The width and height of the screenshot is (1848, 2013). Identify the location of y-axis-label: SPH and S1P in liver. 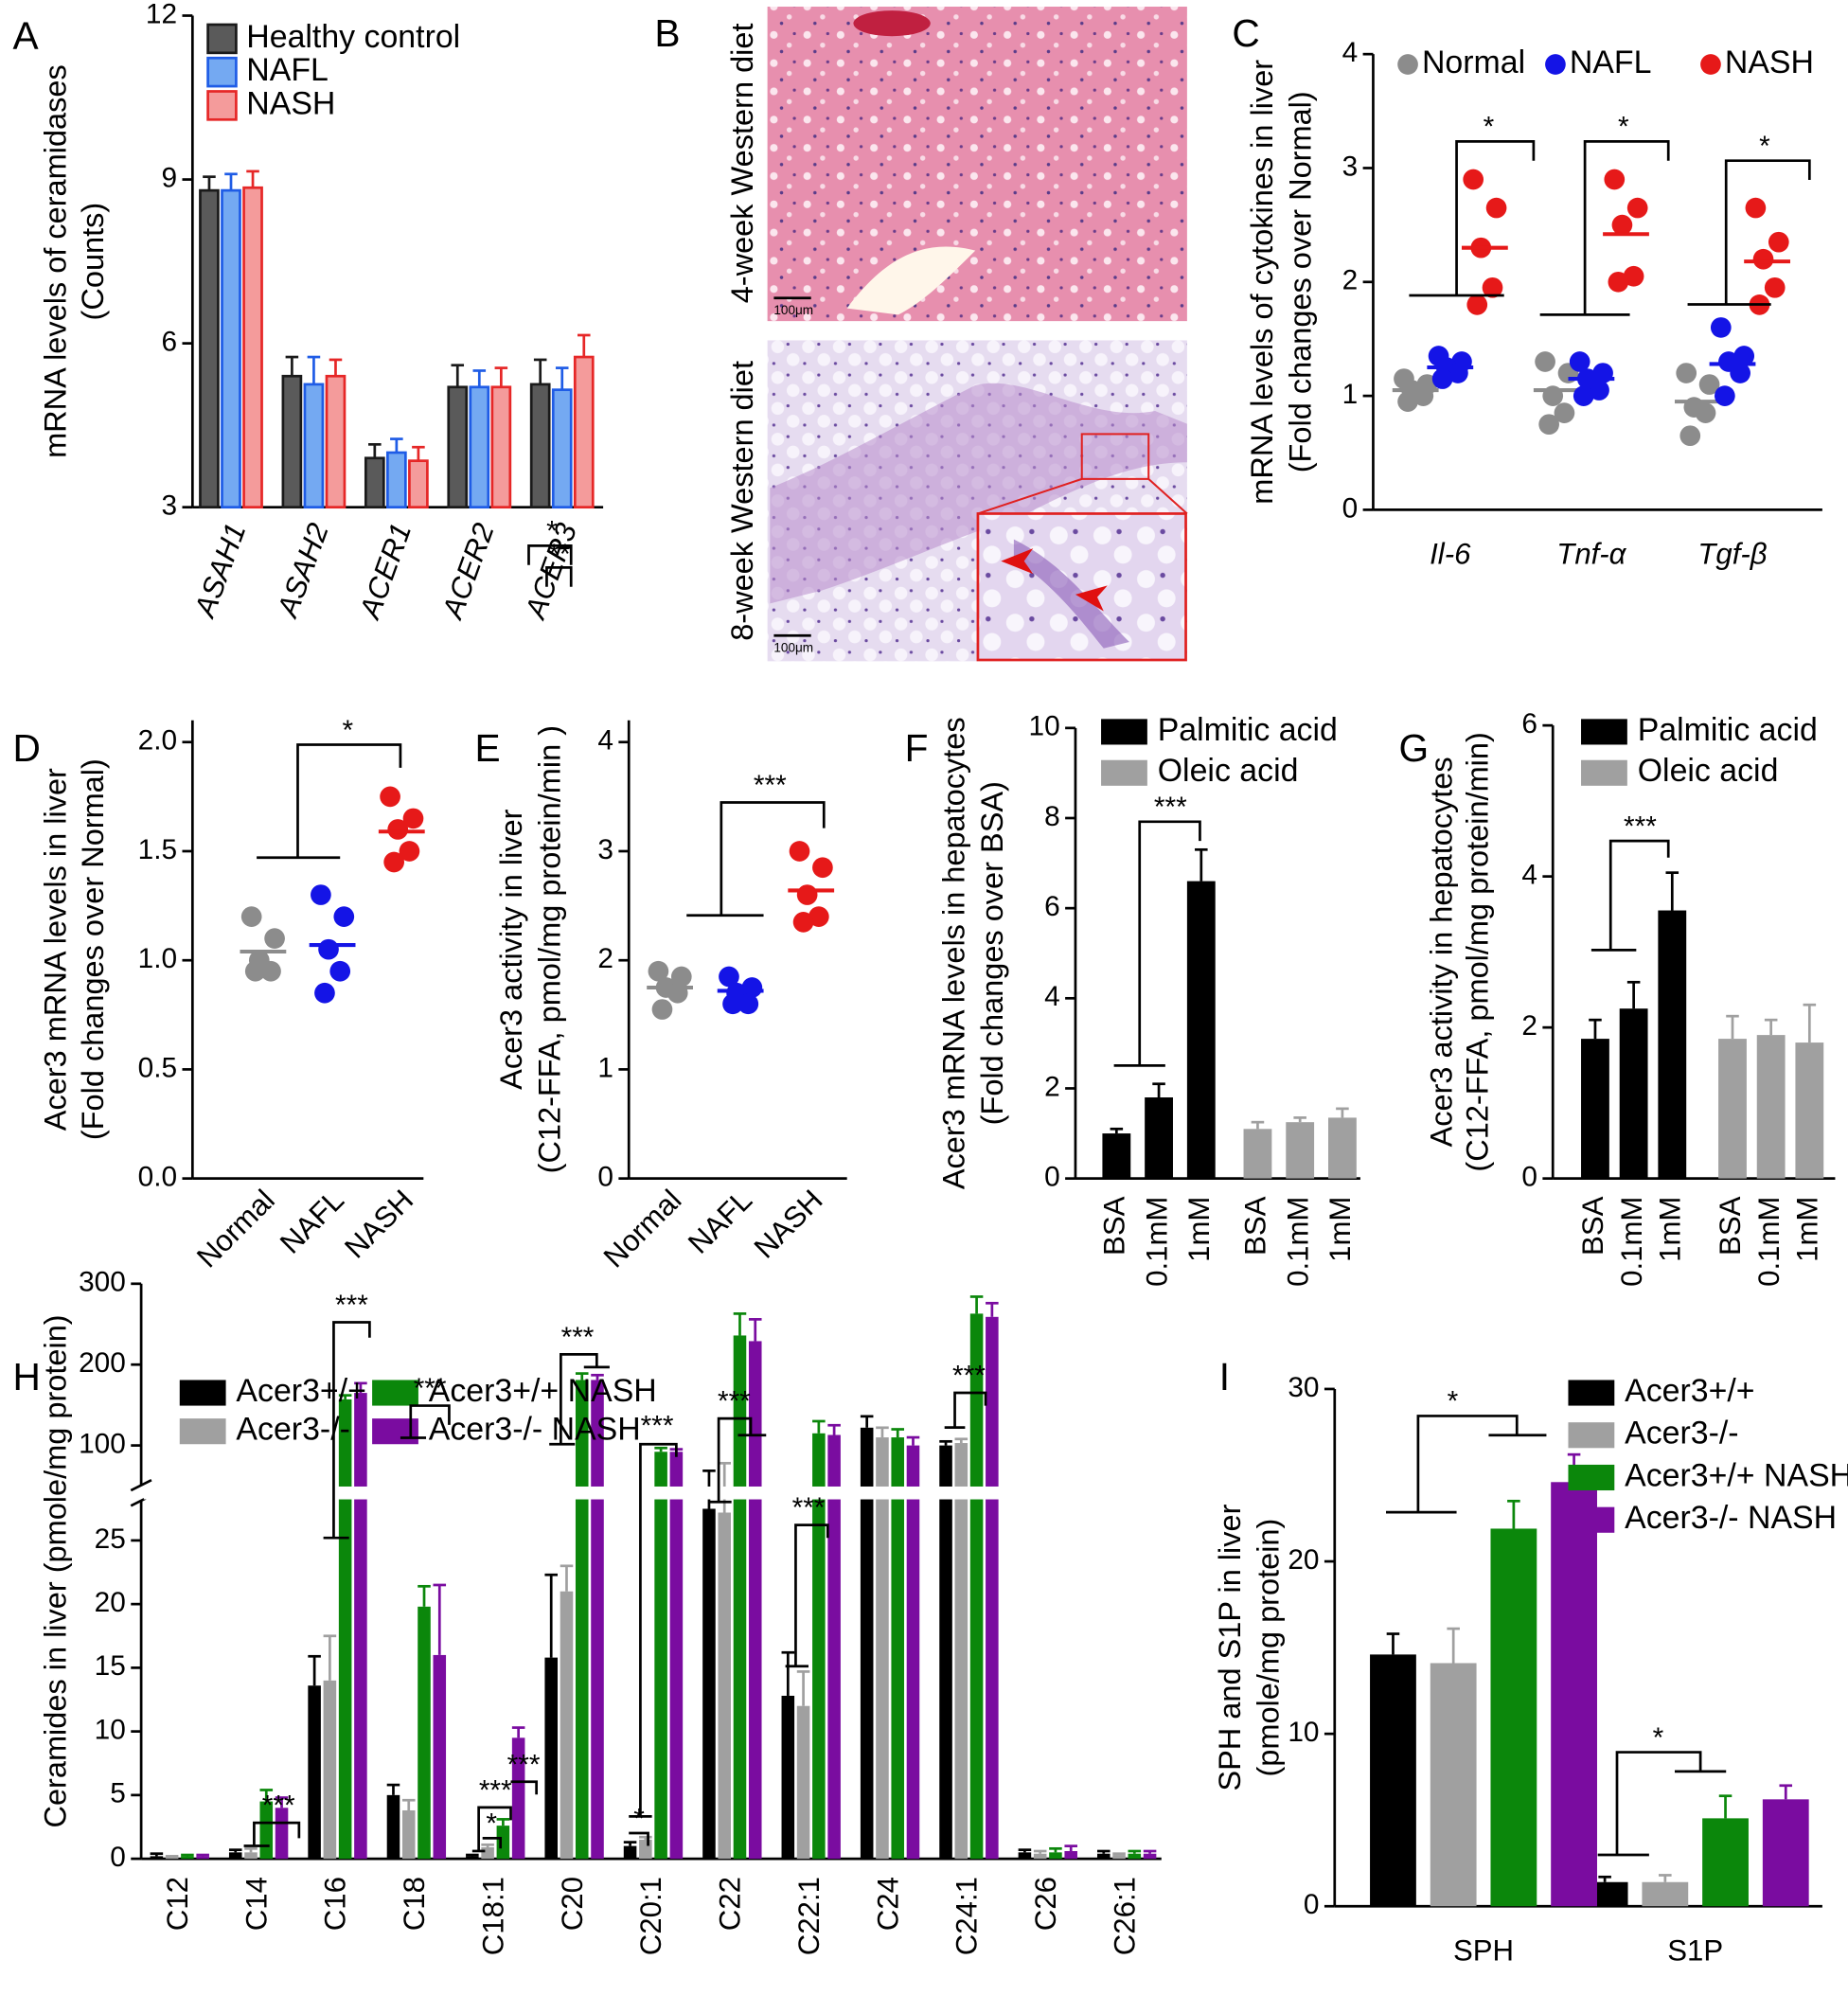
(1230, 1647).